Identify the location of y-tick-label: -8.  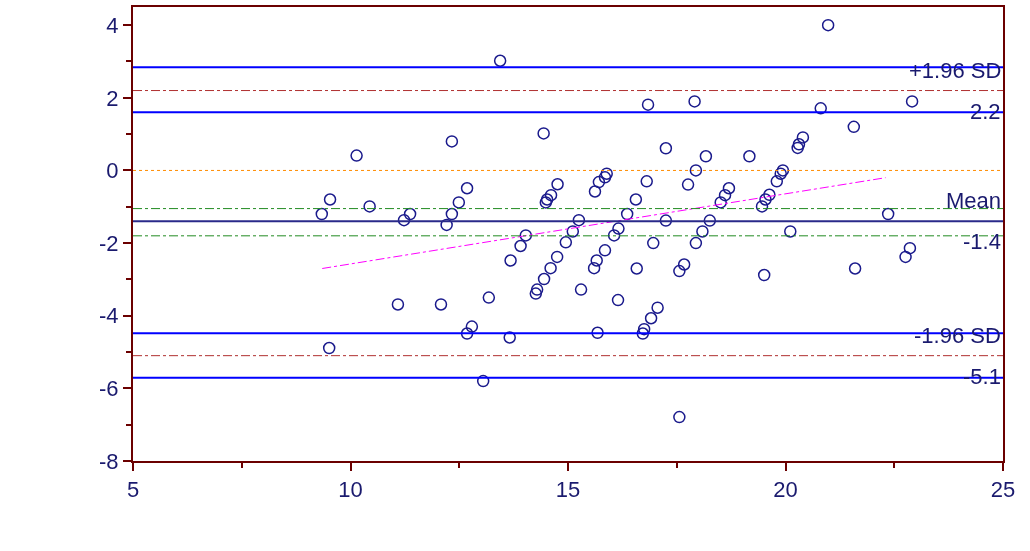
(109, 461).